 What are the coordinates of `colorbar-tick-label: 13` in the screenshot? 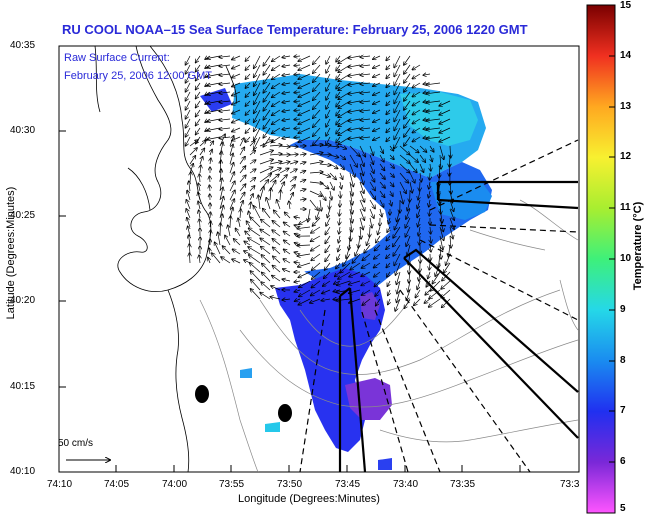 It's located at (626, 106).